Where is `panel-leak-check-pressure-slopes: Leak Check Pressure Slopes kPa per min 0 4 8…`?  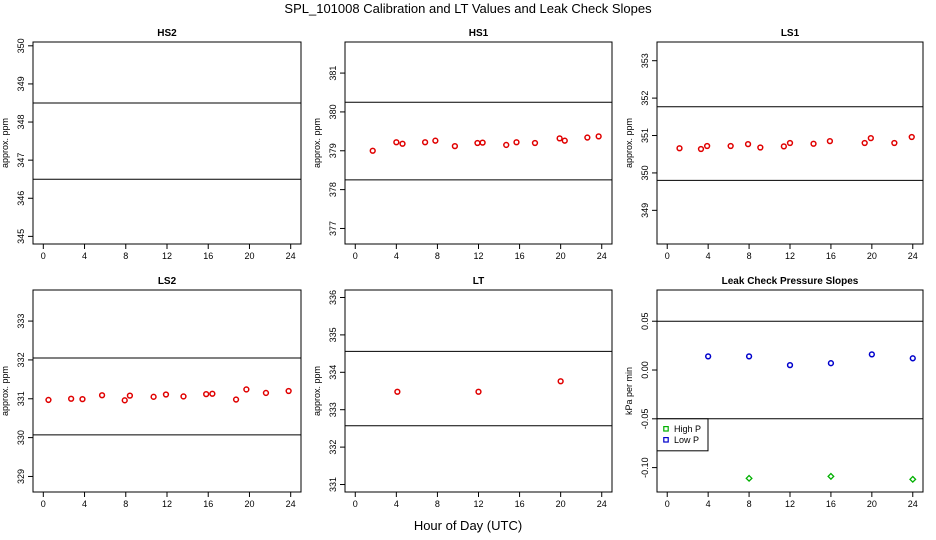 panel-leak-check-pressure-slopes: Leak Check Pressure Slopes kPa per min 0 4 8… is located at coordinates (774, 392).